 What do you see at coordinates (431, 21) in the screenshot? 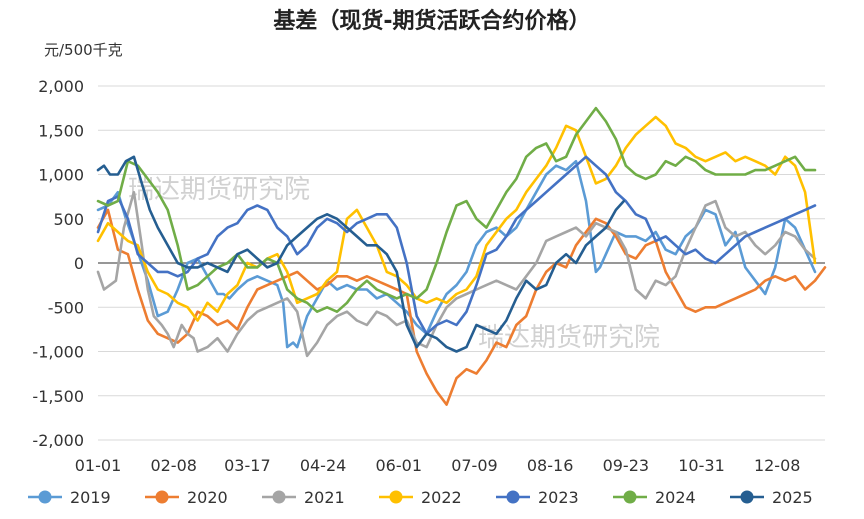
I see `chart-title: 基差（现货-期货活跃合约价格）` at bounding box center [431, 21].